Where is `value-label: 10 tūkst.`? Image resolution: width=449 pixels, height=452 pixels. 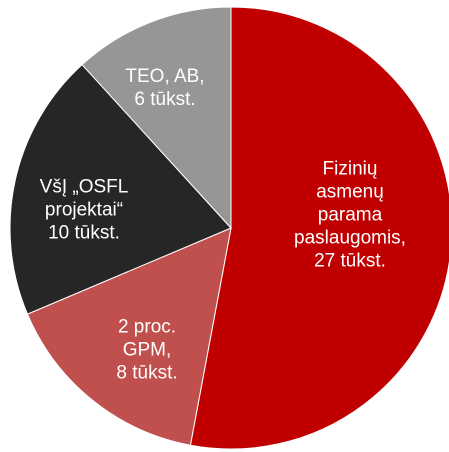
value-label: 10 tūkst. is located at coordinates (84, 233).